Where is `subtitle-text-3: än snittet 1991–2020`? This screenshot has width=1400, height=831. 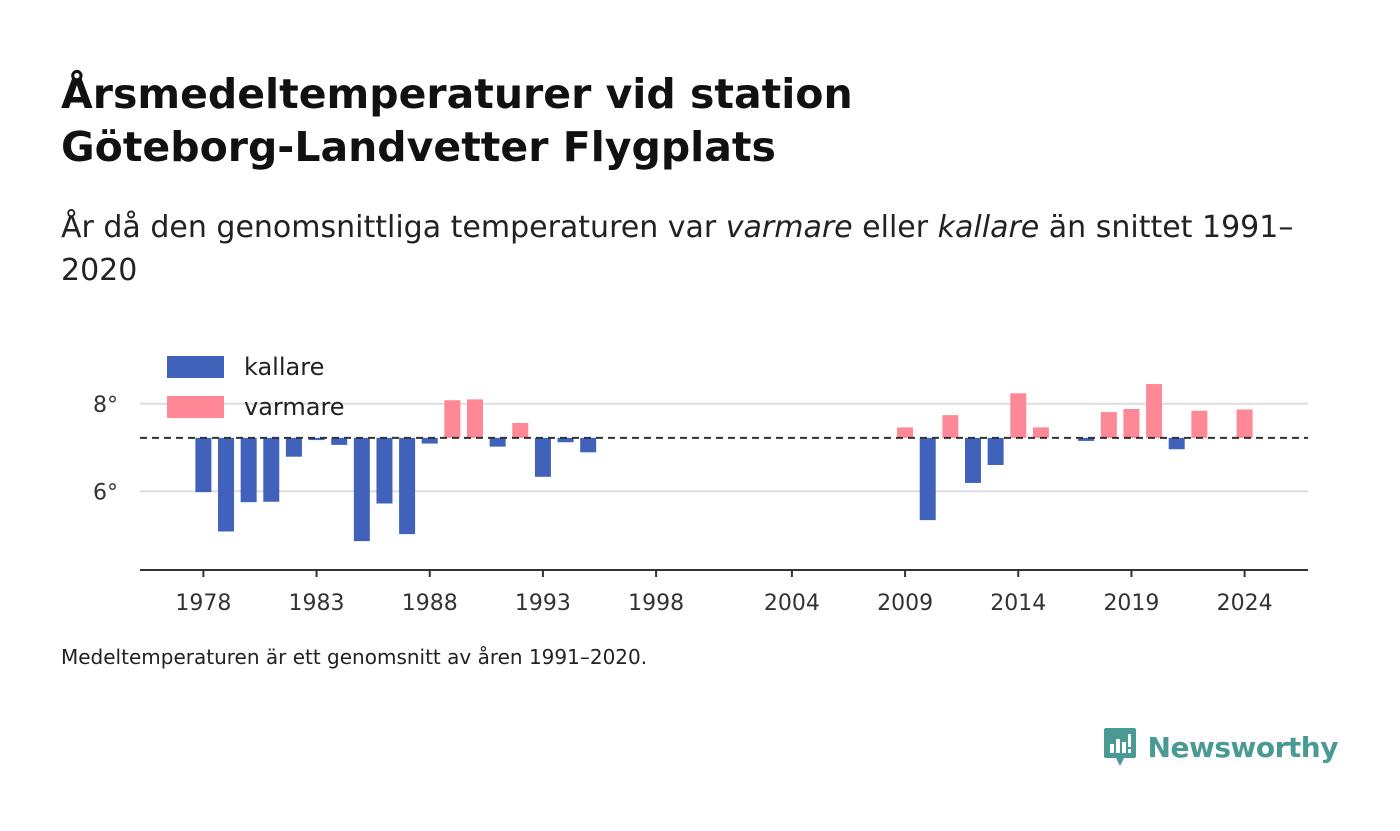
subtitle-text-3: än snittet 1991–2020 is located at coordinates (677, 249).